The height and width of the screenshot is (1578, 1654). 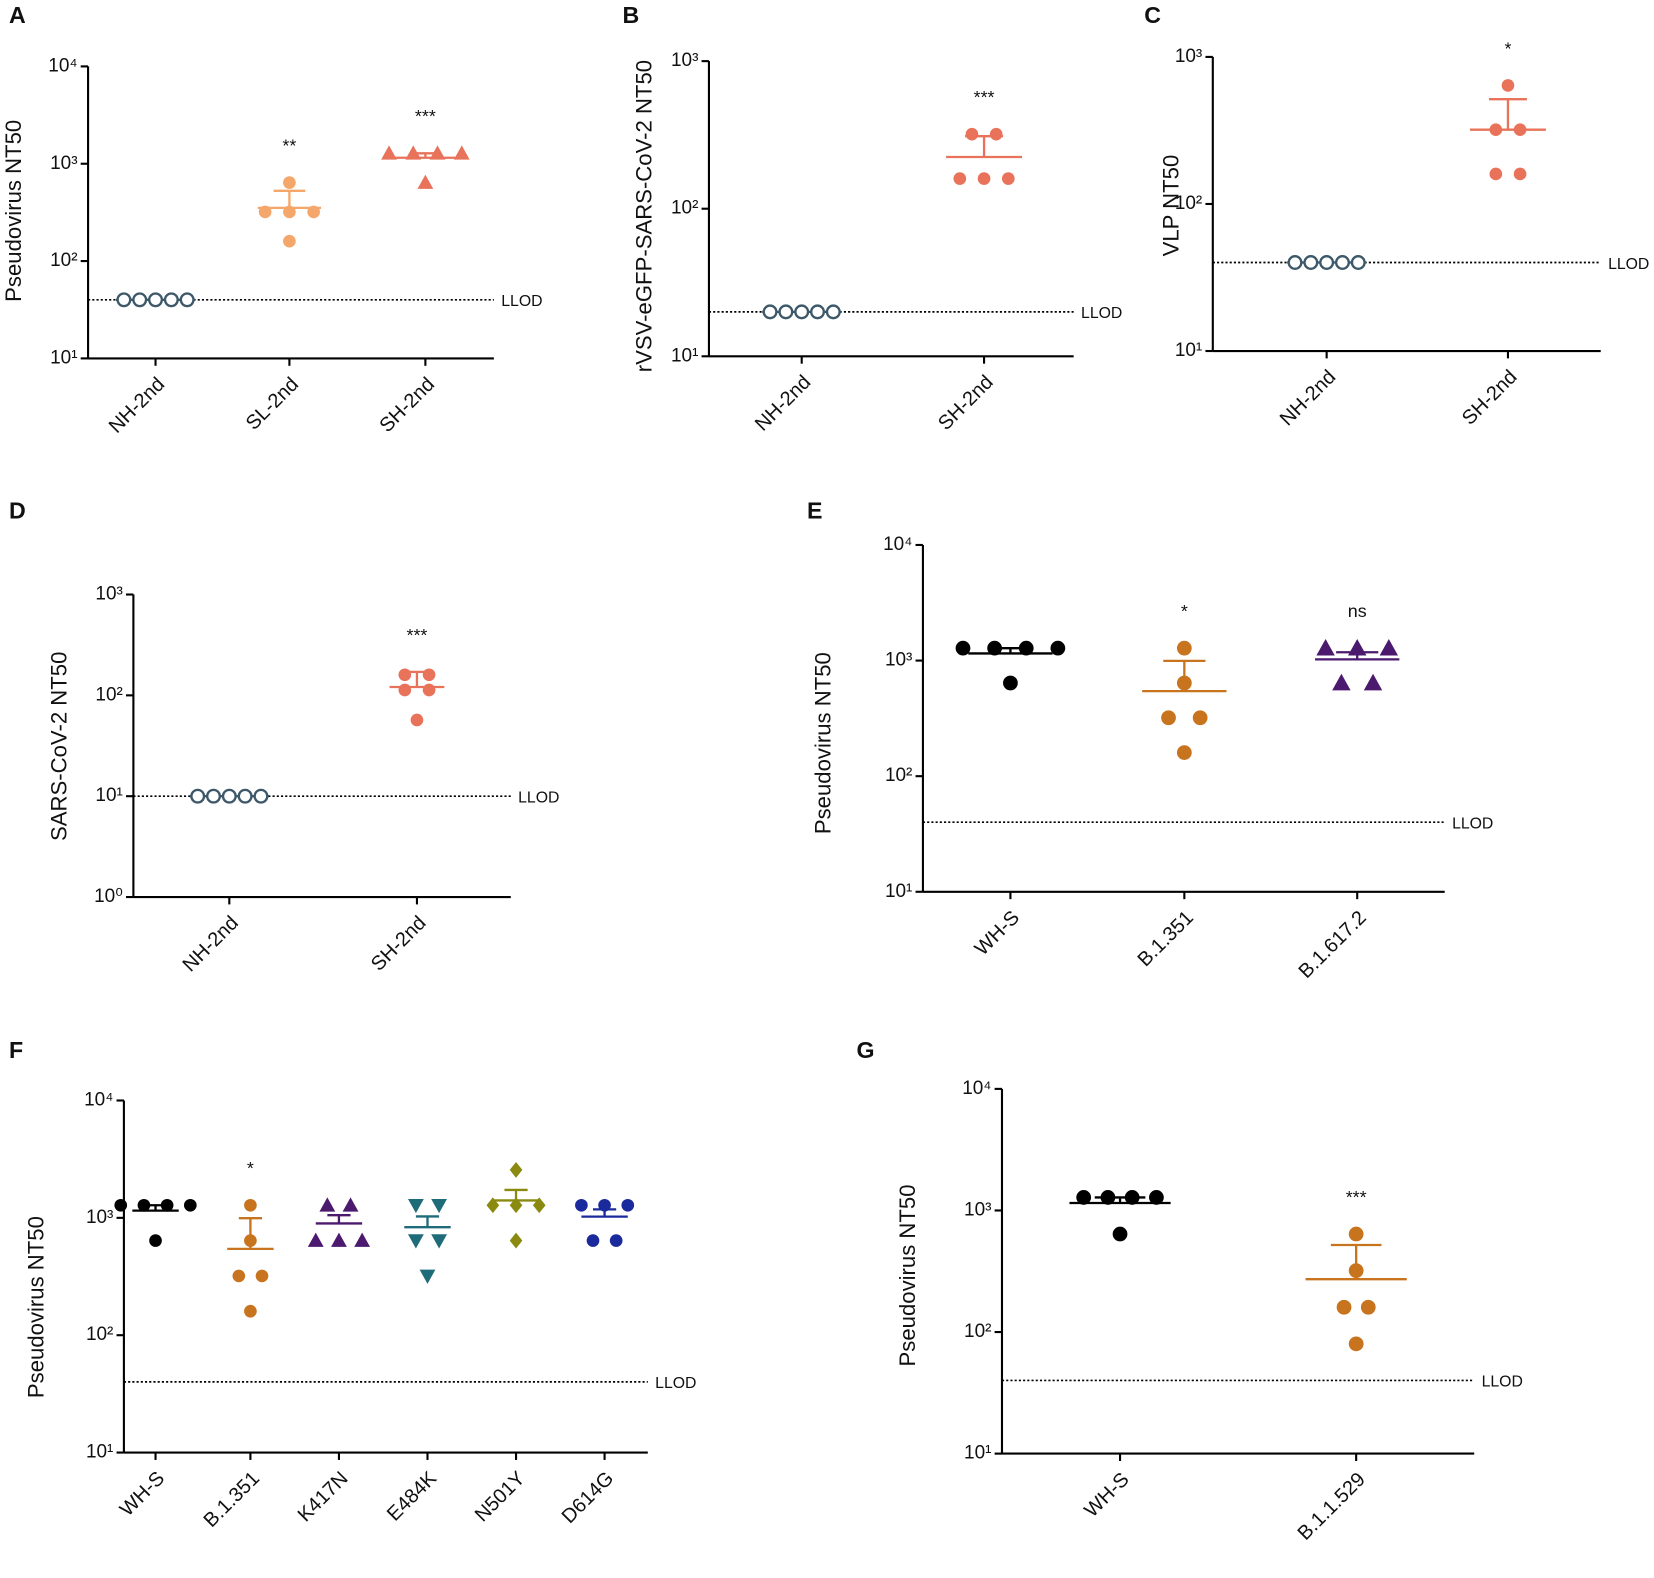 What do you see at coordinates (814, 510) in the screenshot?
I see `panel-letter: E` at bounding box center [814, 510].